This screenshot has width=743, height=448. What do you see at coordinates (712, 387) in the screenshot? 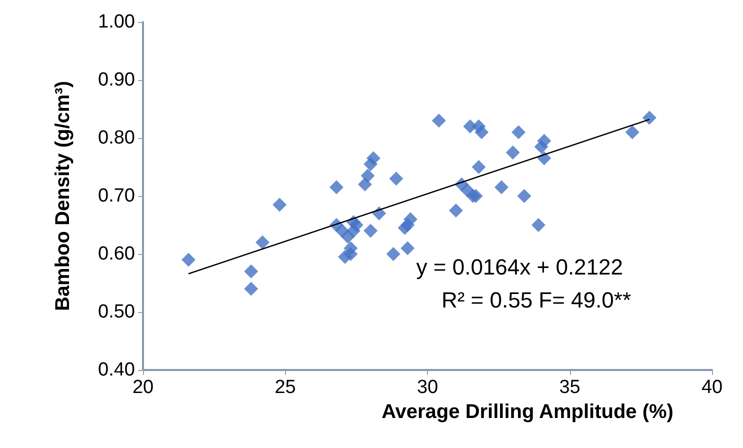
I see `x-tick-label: 40` at bounding box center [712, 387].